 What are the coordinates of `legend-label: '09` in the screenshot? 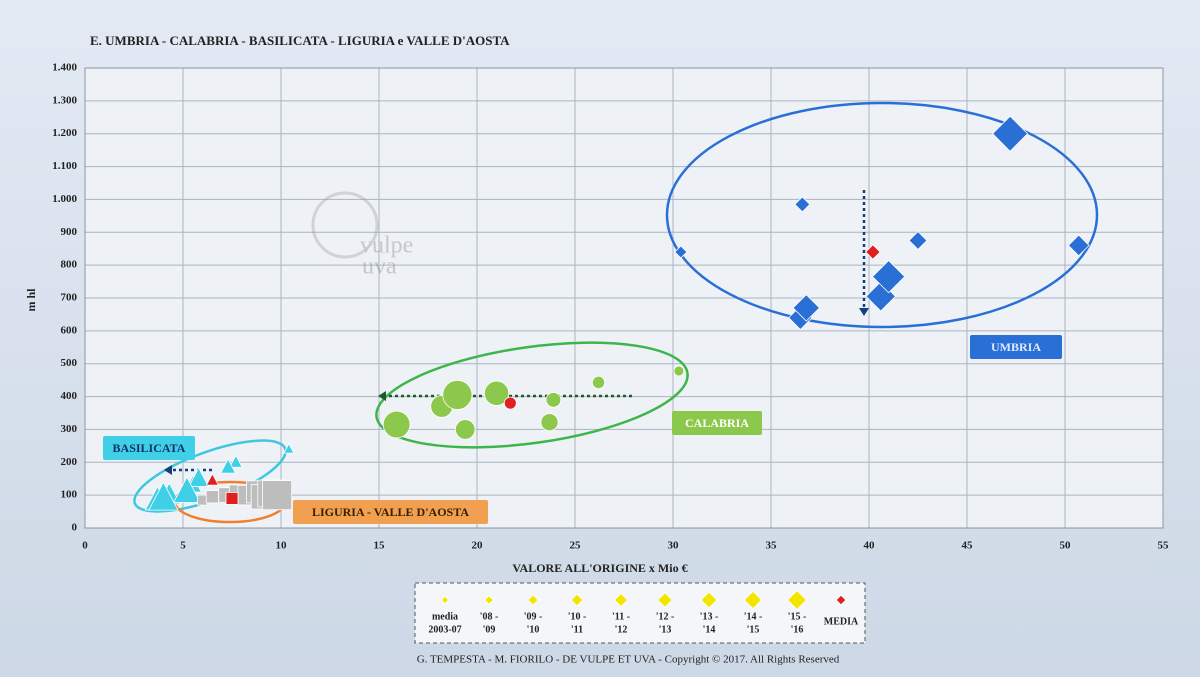 It's located at (489, 629).